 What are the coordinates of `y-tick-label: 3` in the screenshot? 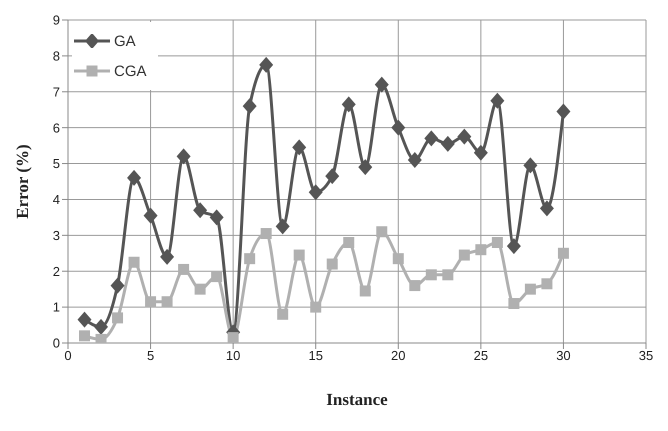 It's located at (56, 235).